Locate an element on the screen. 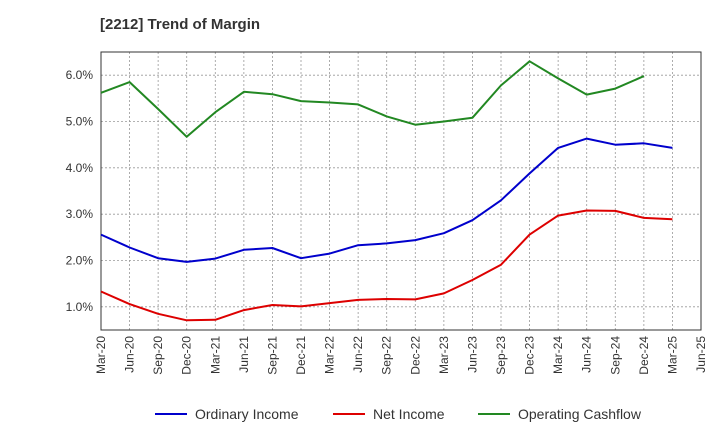  x-tick-label: Mar-23 is located at coordinates (444, 355).